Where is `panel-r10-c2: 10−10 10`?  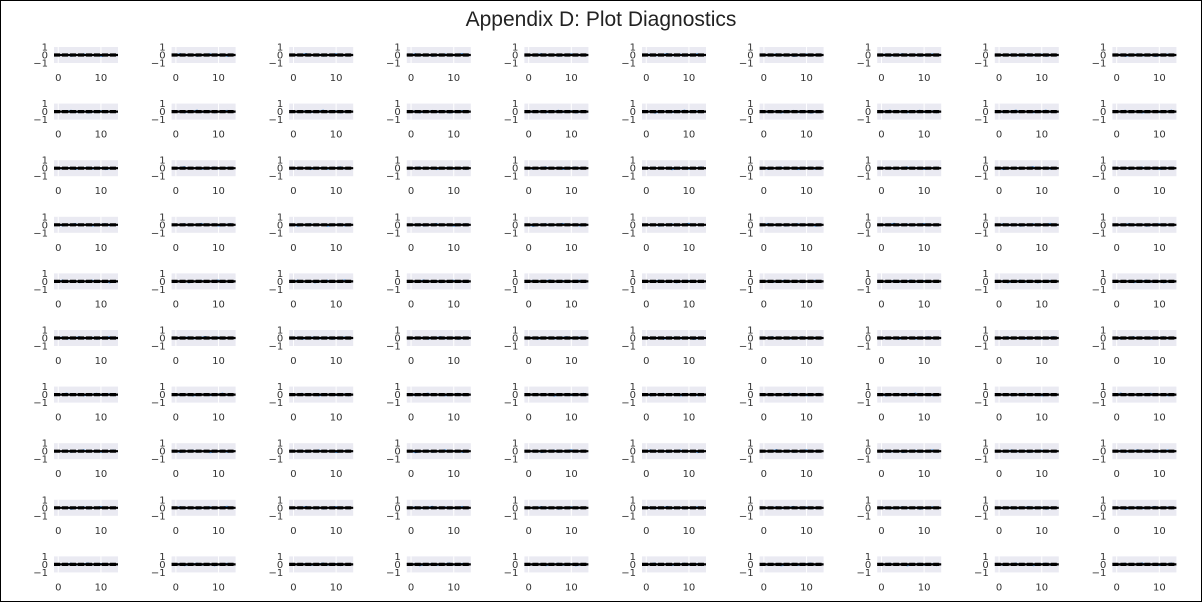
panel-r10-c2: 10−10 10 is located at coordinates (193, 572).